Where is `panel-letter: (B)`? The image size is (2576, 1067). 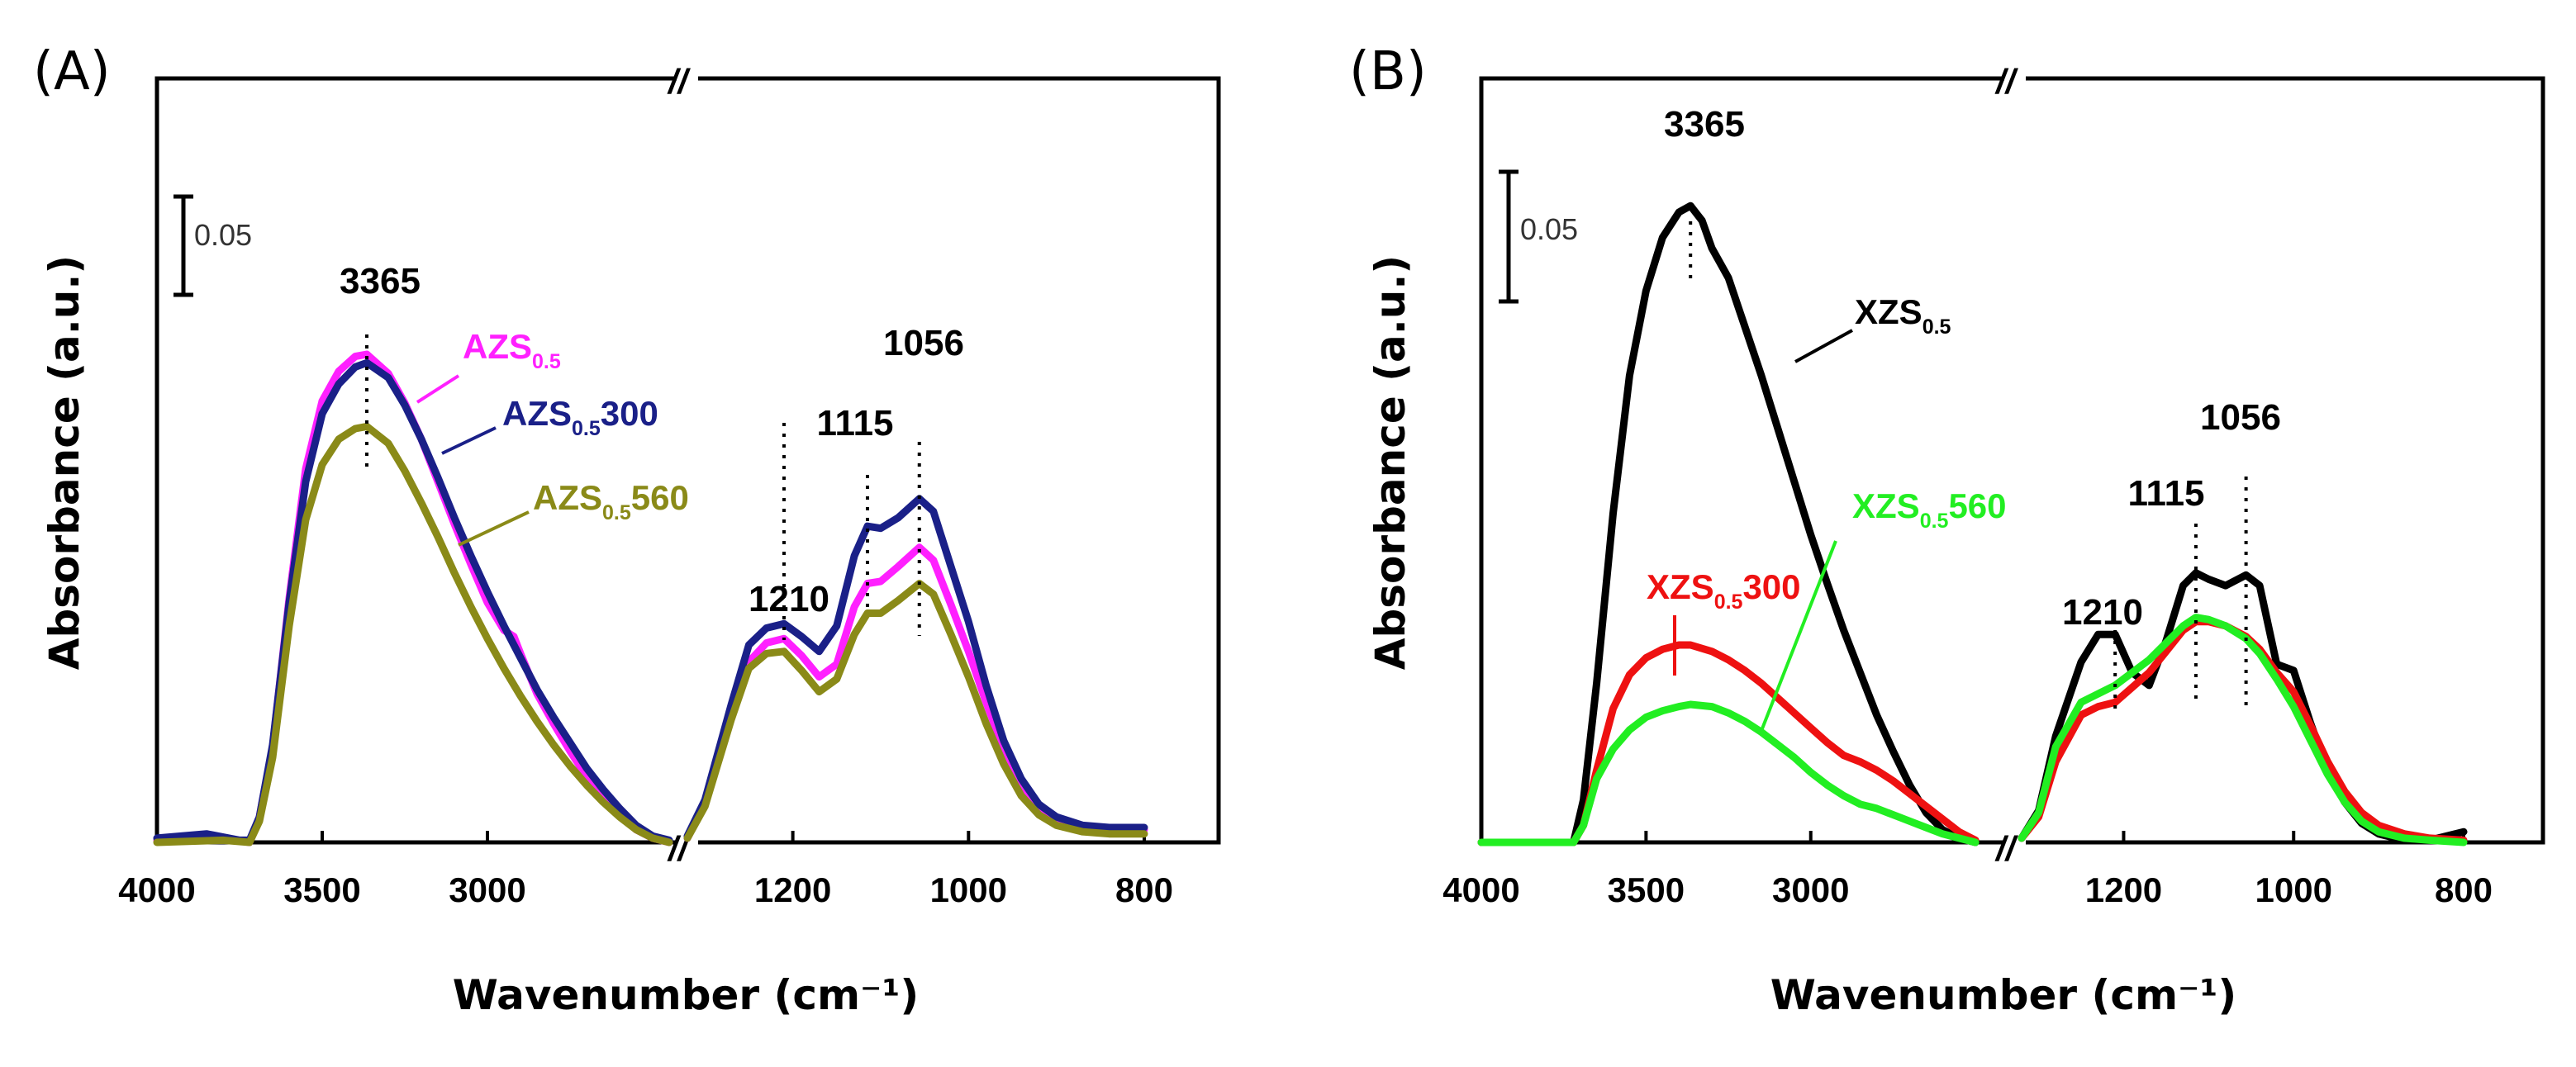
panel-letter: (B) is located at coordinates (1388, 71).